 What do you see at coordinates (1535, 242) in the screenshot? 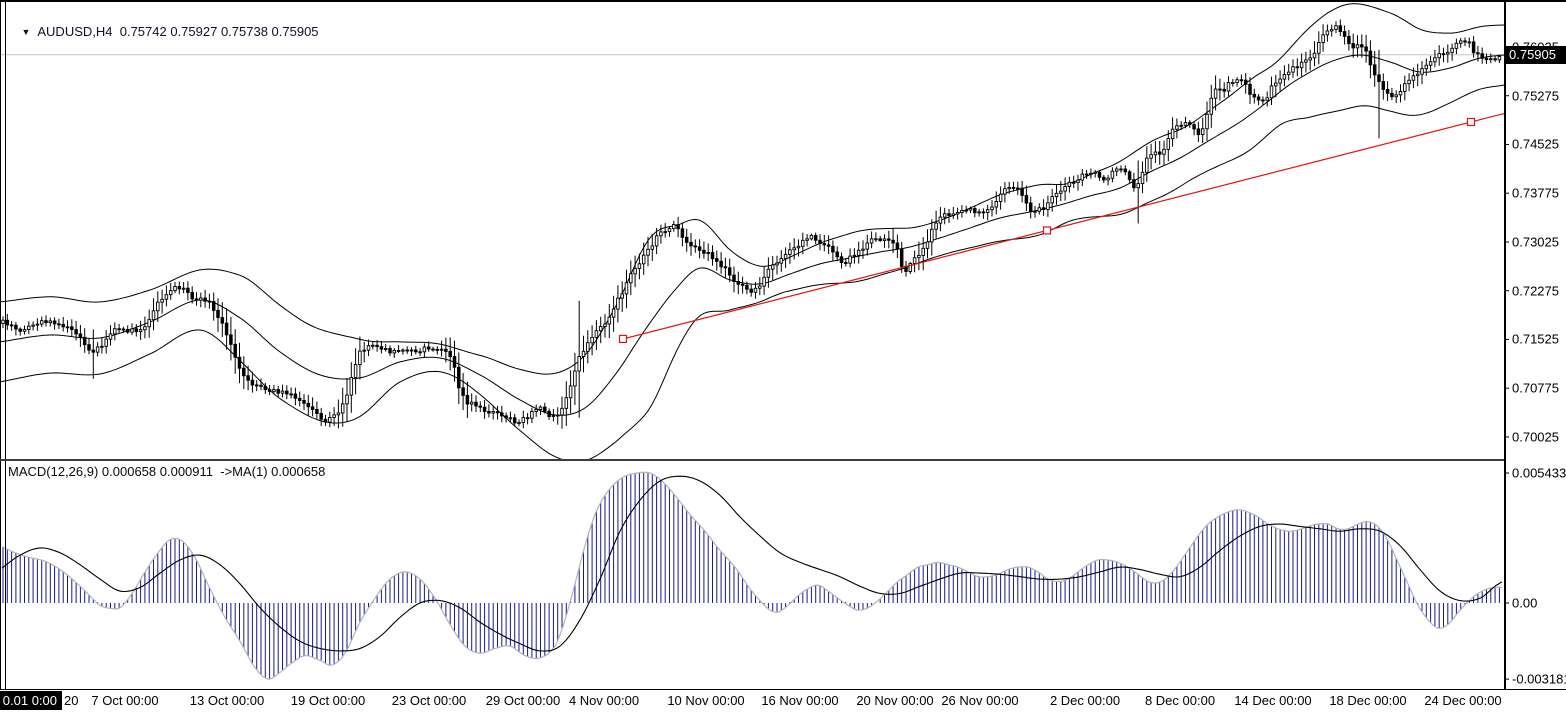
I see `price-axis-label: 0.73025` at bounding box center [1535, 242].